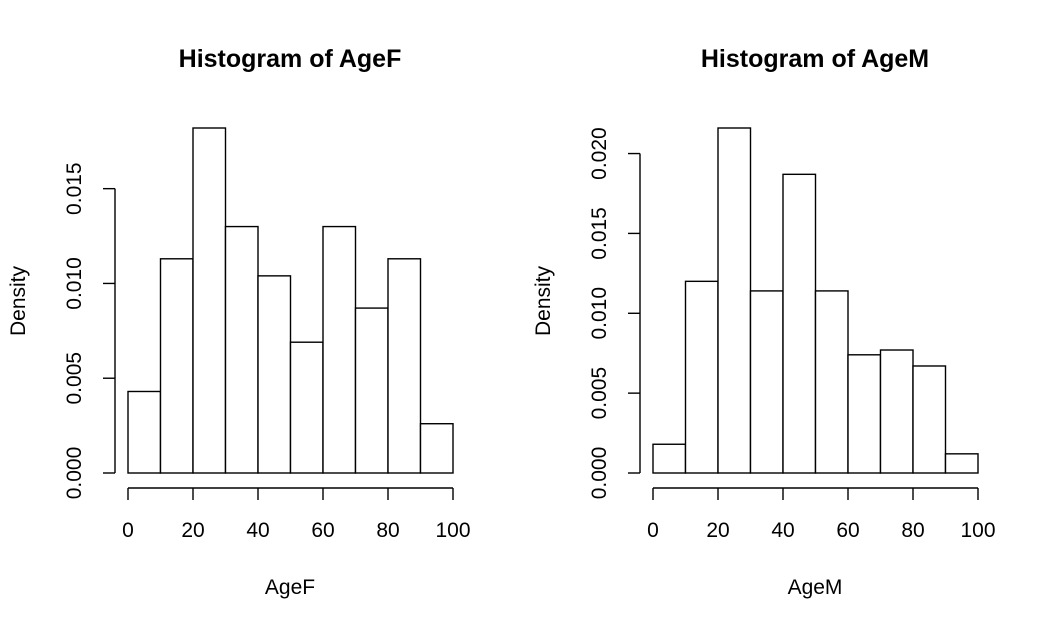  Describe the element at coordinates (290, 587) in the screenshot. I see `x-axis-label-agef: AgeF` at that location.